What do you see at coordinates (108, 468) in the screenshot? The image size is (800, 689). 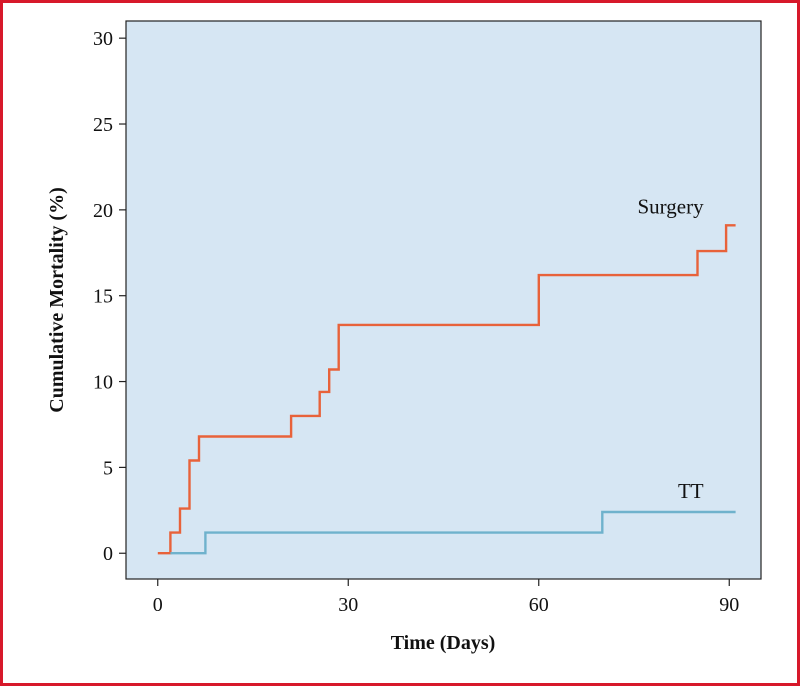 I see `y-tick-label-5: 5` at bounding box center [108, 468].